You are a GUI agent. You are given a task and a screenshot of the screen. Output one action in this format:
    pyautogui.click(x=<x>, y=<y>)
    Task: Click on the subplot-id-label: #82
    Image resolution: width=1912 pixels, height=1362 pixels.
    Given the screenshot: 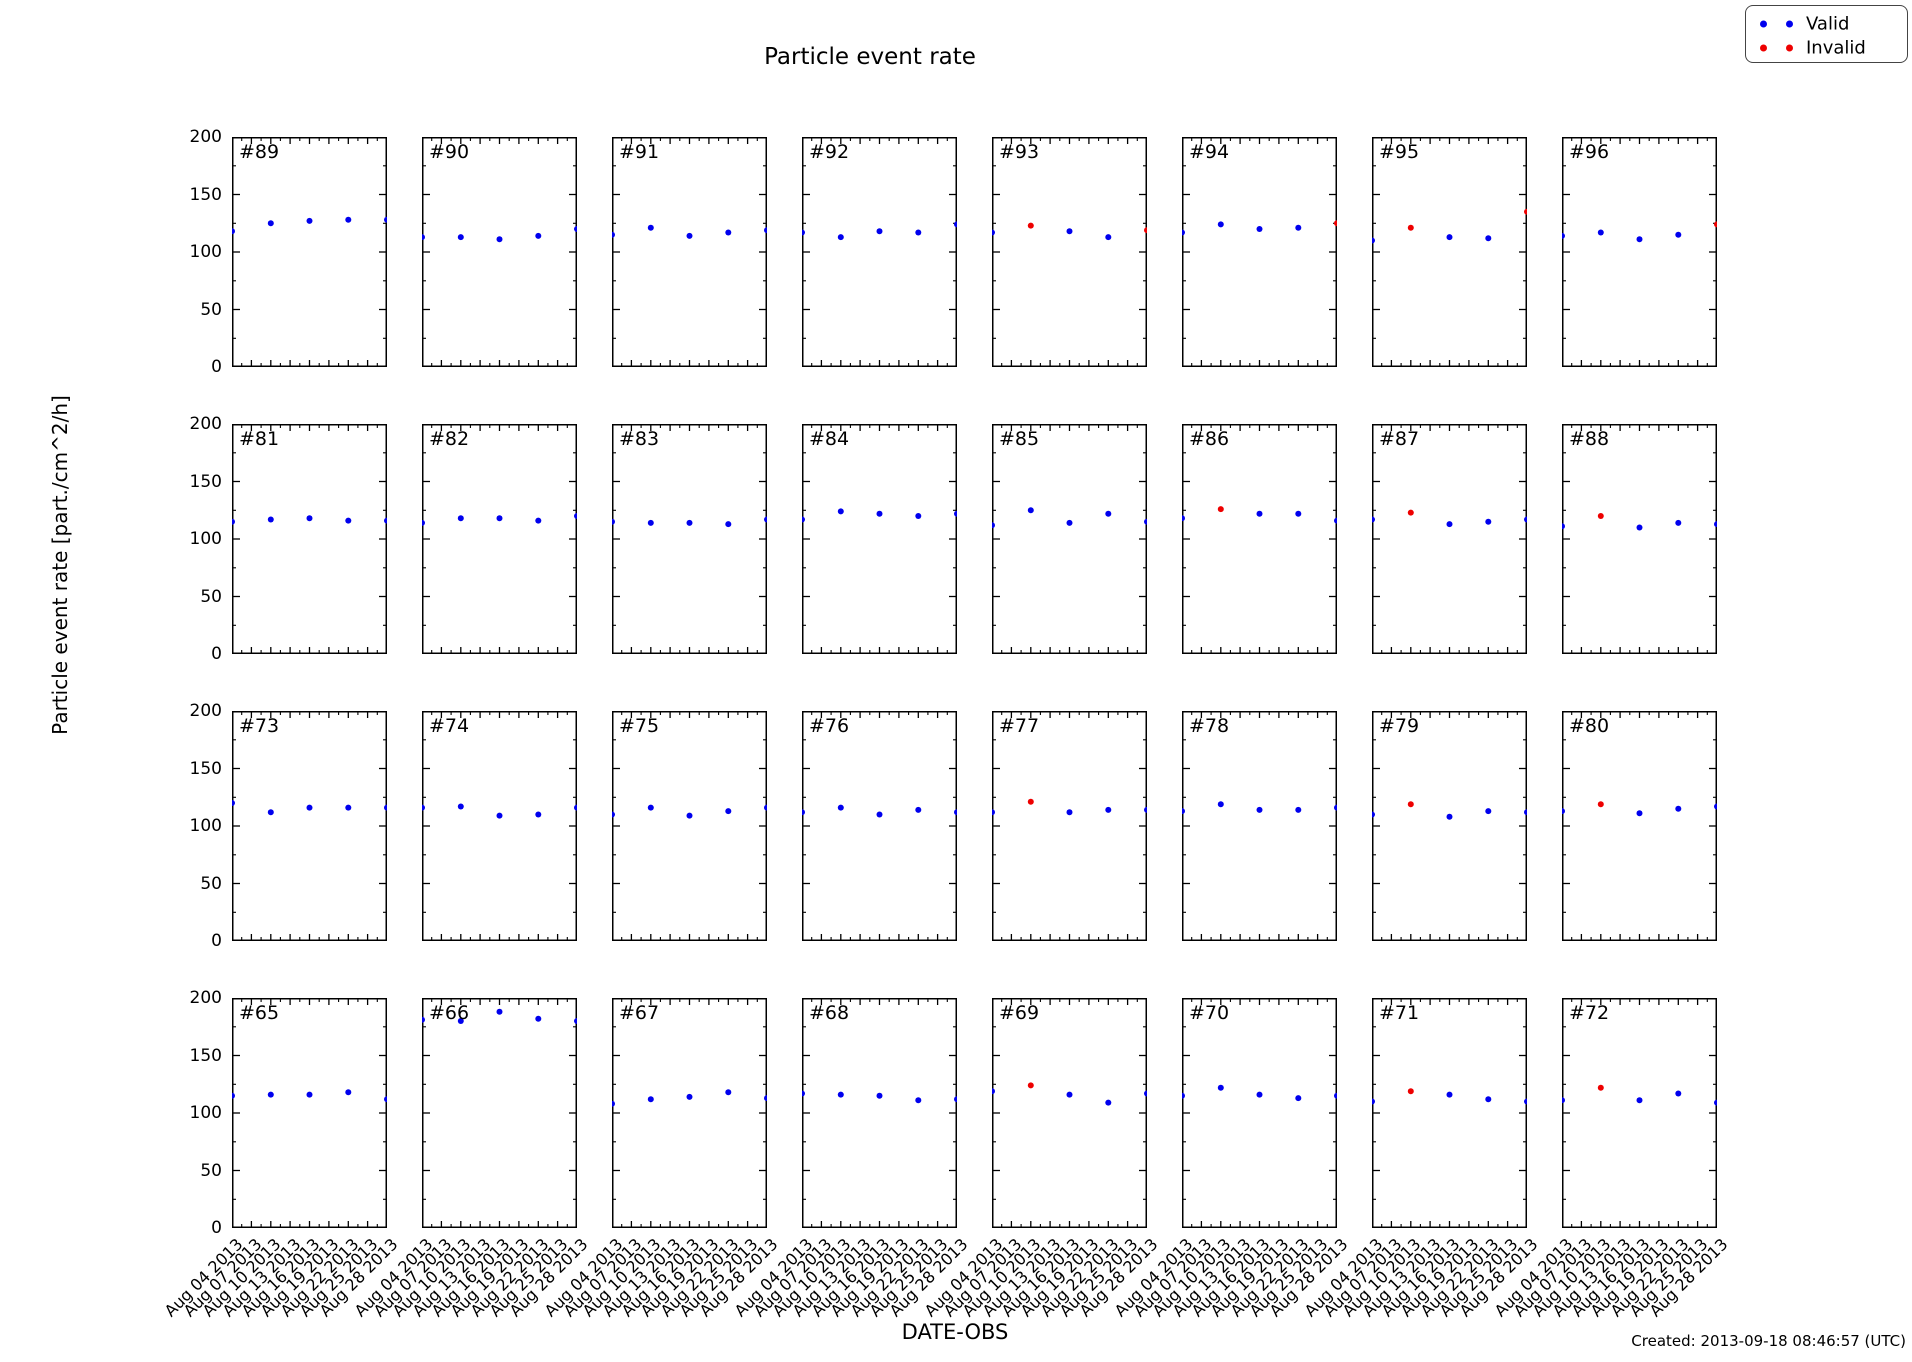 What is the action you would take?
    pyautogui.click(x=449, y=439)
    